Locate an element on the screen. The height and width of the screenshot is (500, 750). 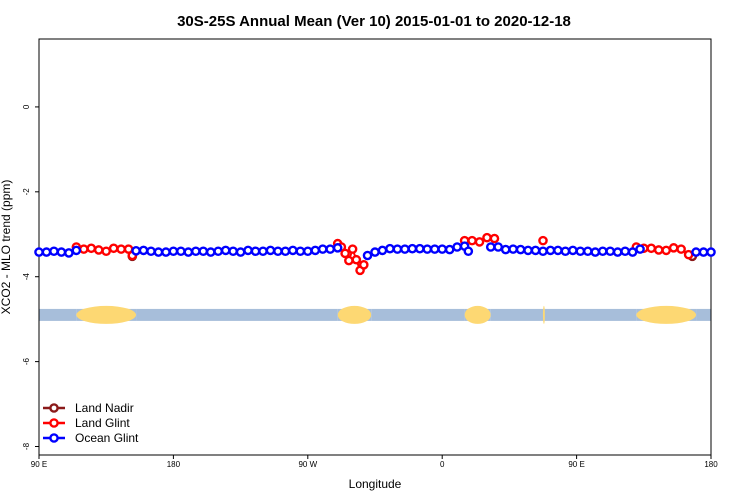
x-axis-label: Longitude is located at coordinates (375, 484).